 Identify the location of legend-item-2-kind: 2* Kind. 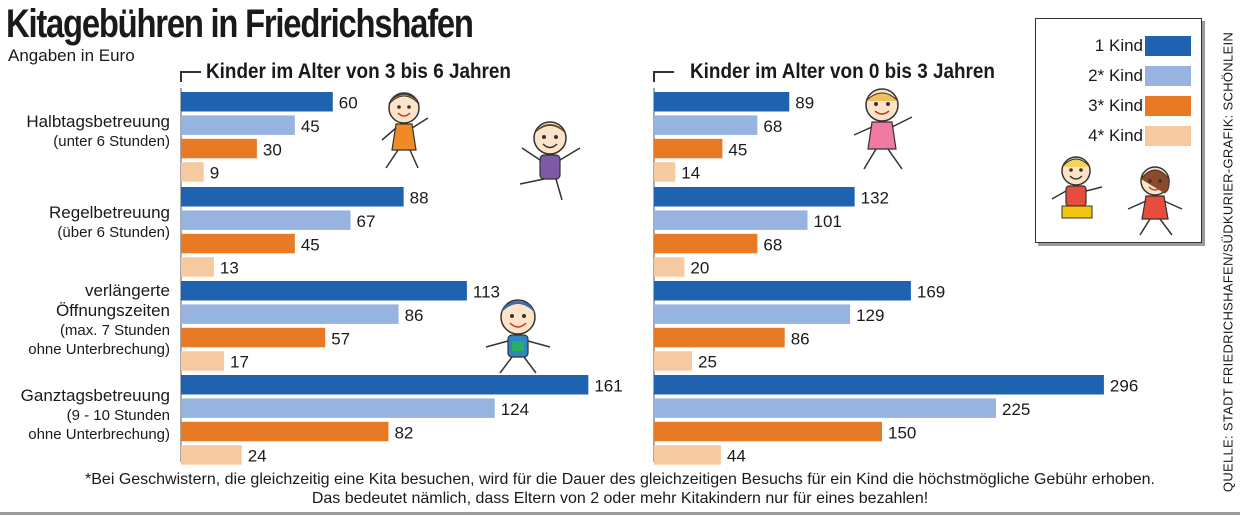
(1118, 76).